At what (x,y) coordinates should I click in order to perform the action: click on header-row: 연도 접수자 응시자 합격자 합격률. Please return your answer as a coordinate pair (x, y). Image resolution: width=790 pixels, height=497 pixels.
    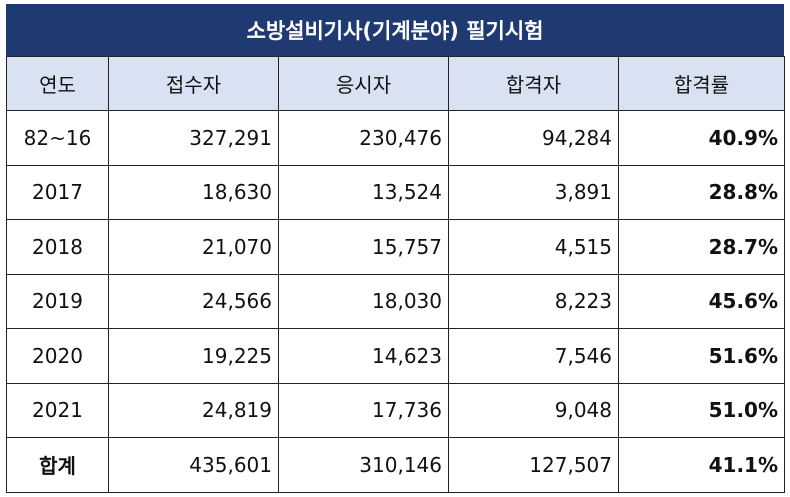
    Looking at the image, I should click on (395, 83).